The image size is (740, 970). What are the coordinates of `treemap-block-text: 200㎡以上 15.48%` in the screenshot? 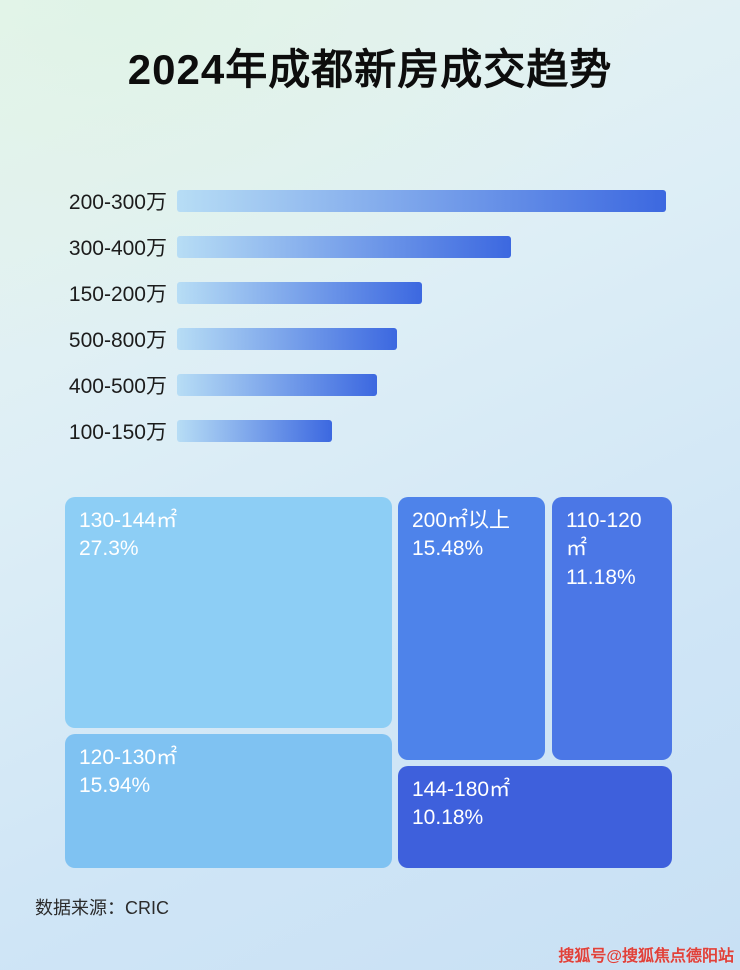 It's located at (471, 535).